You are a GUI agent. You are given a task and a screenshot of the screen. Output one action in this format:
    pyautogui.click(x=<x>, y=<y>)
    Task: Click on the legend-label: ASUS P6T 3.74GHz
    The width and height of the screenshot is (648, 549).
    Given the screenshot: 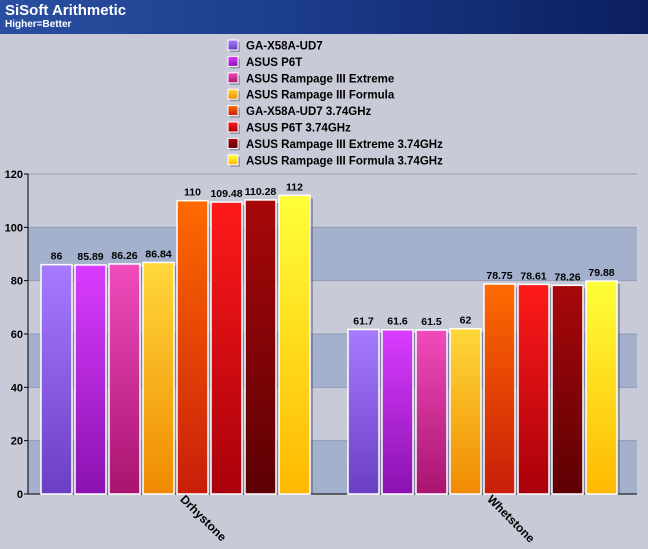 What is the action you would take?
    pyautogui.click(x=298, y=129)
    